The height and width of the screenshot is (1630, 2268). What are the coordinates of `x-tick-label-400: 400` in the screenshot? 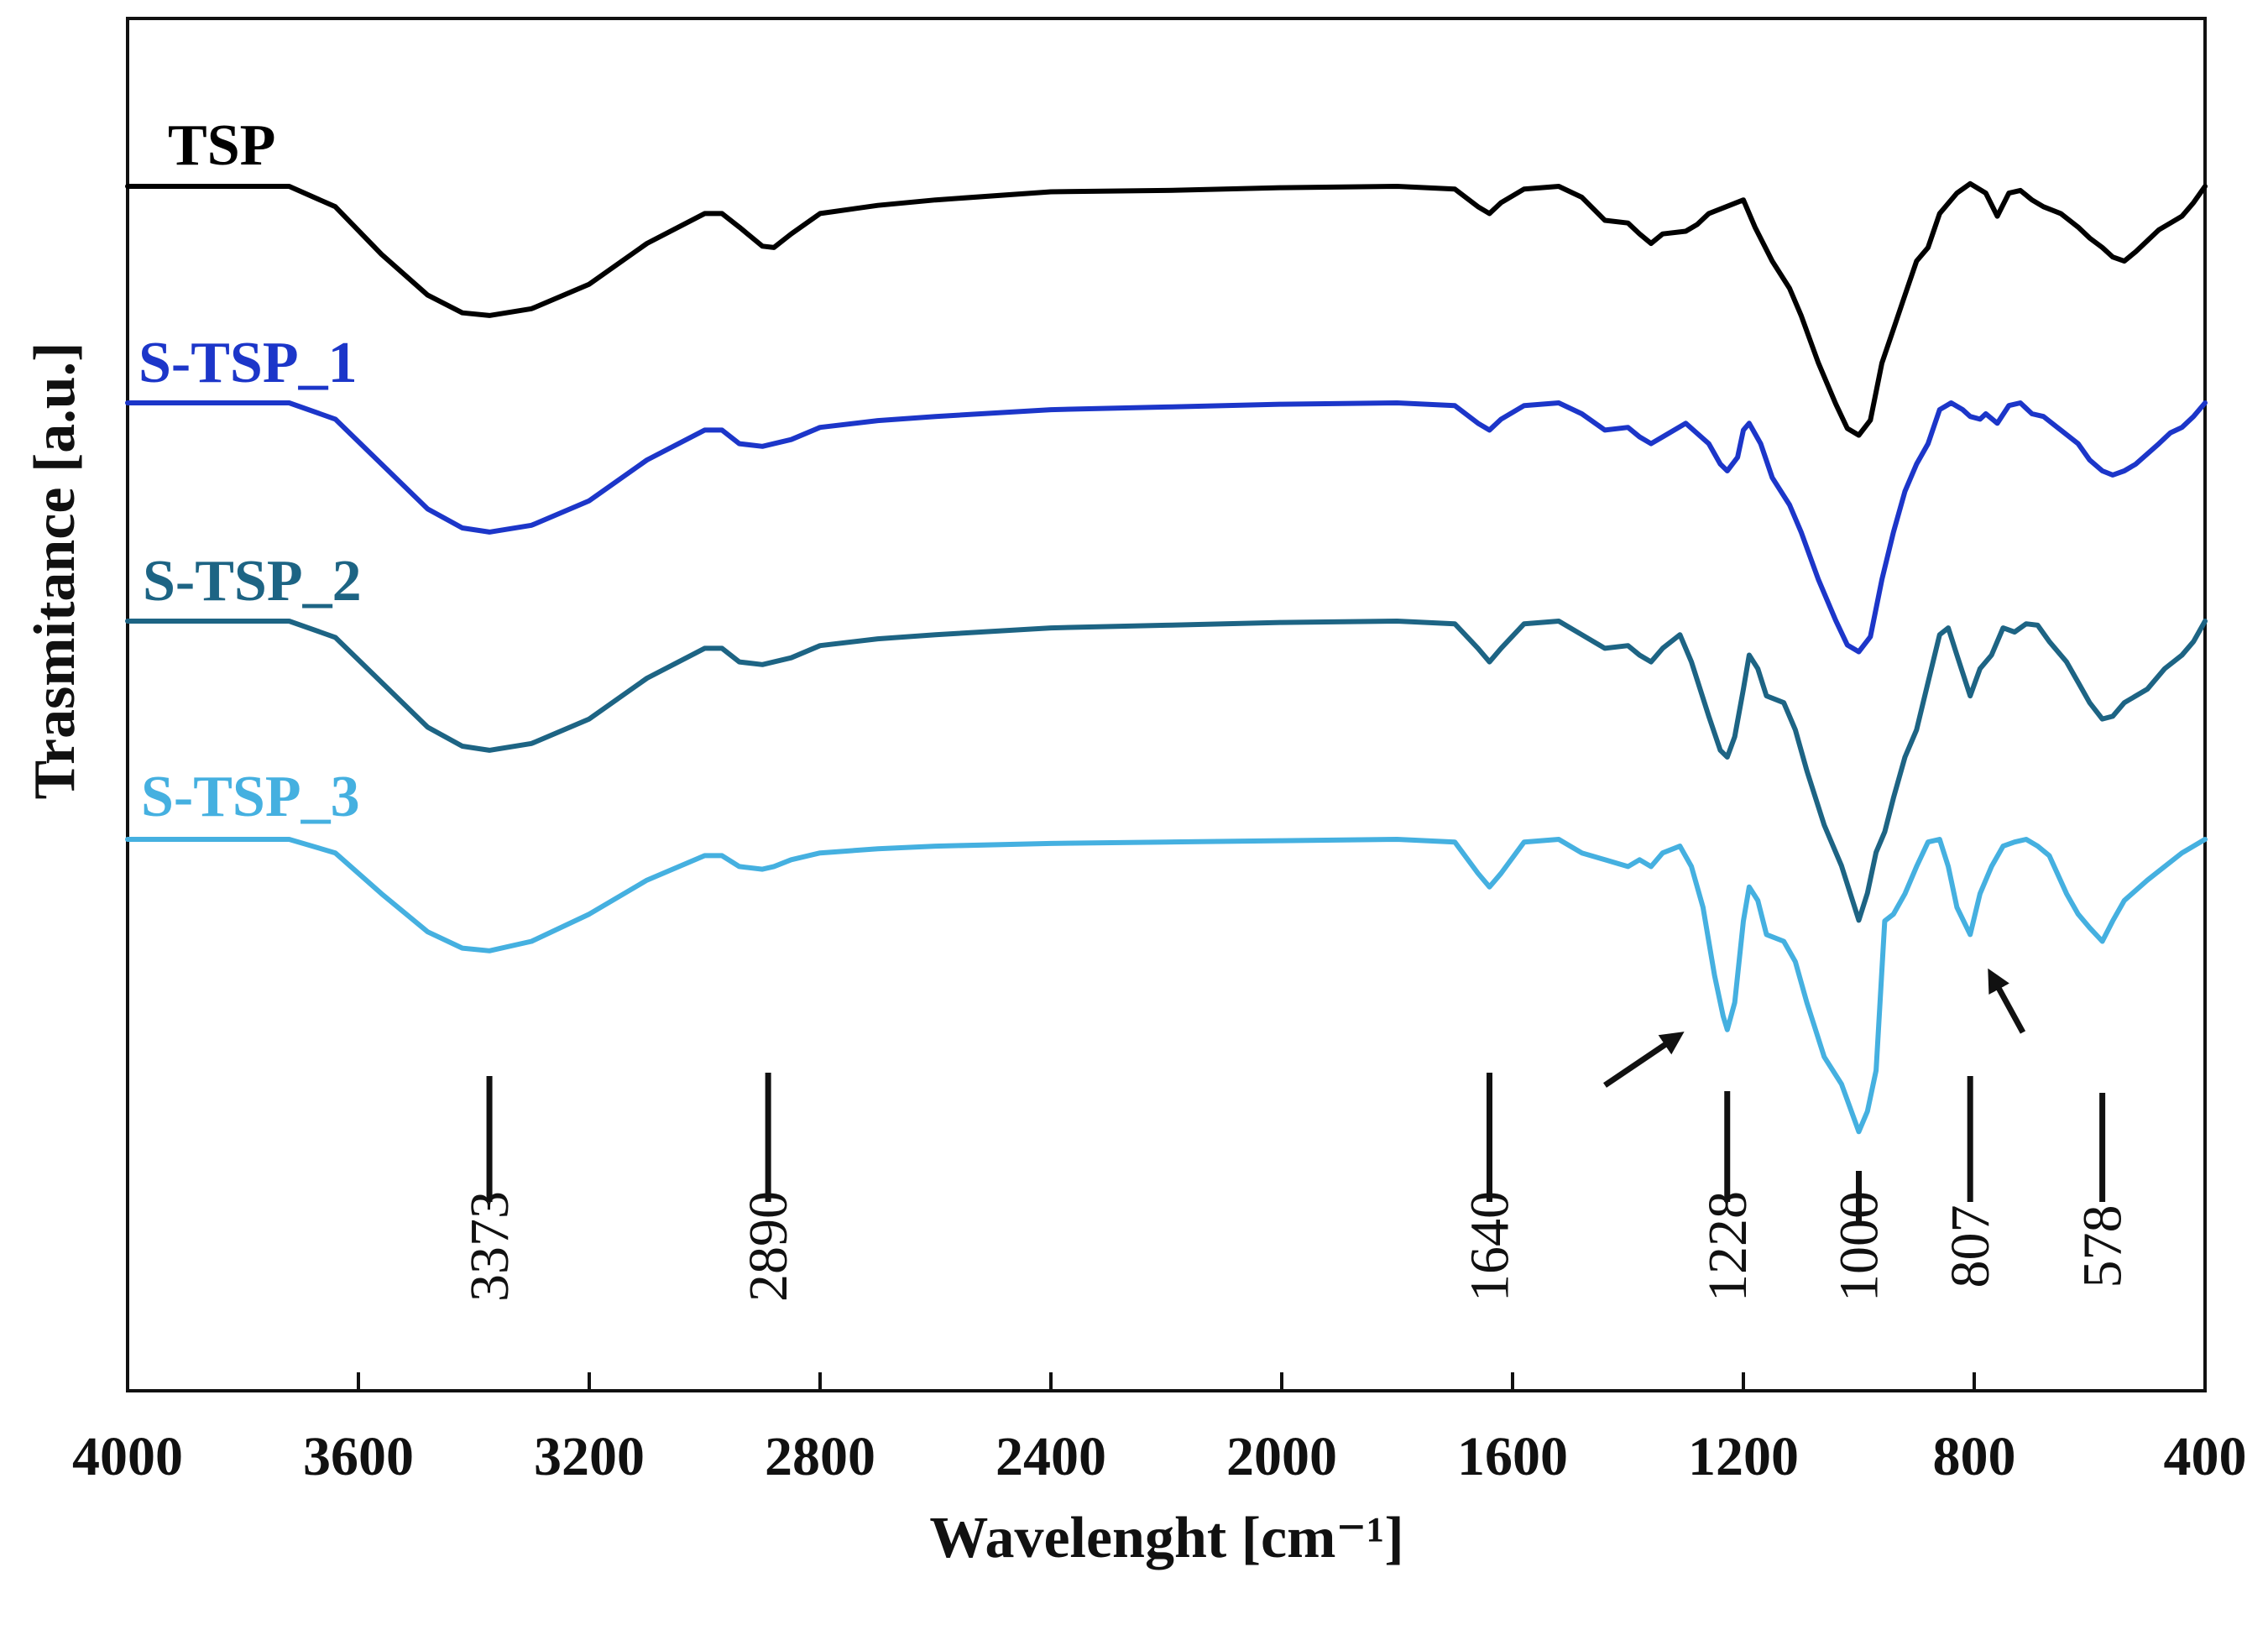 It's located at (2205, 1456).